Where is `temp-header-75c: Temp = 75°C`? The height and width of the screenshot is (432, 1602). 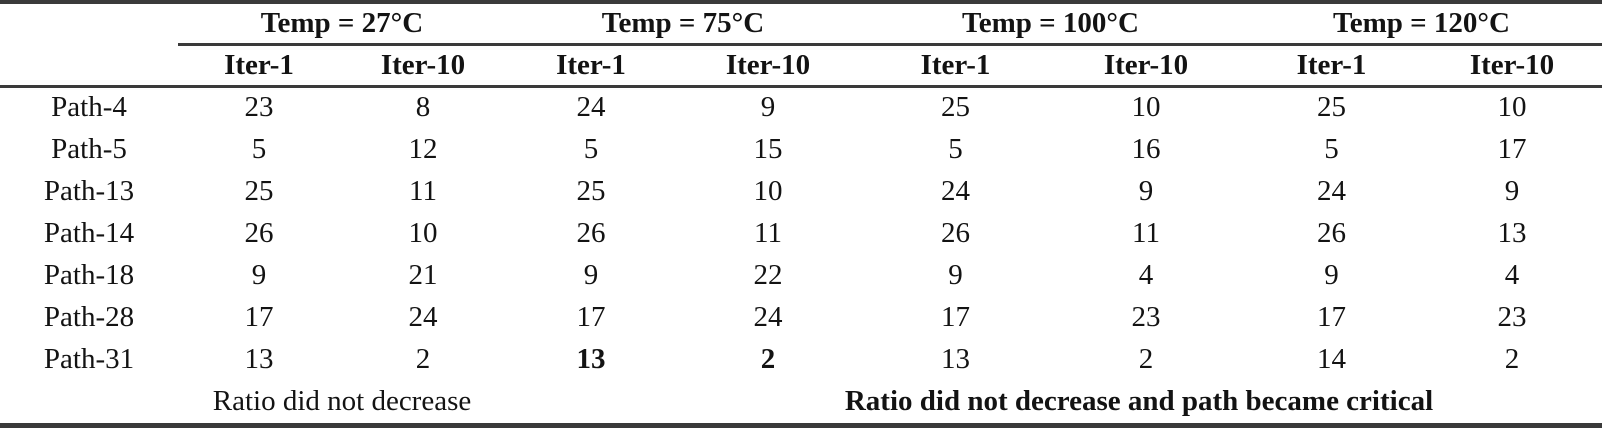 temp-header-75c: Temp = 75°C is located at coordinates (683, 24).